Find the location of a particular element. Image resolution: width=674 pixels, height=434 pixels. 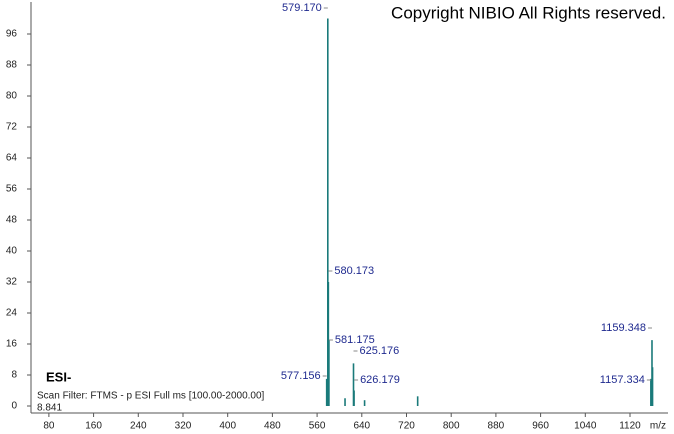

x-axis-label: m/z is located at coordinates (658, 426).